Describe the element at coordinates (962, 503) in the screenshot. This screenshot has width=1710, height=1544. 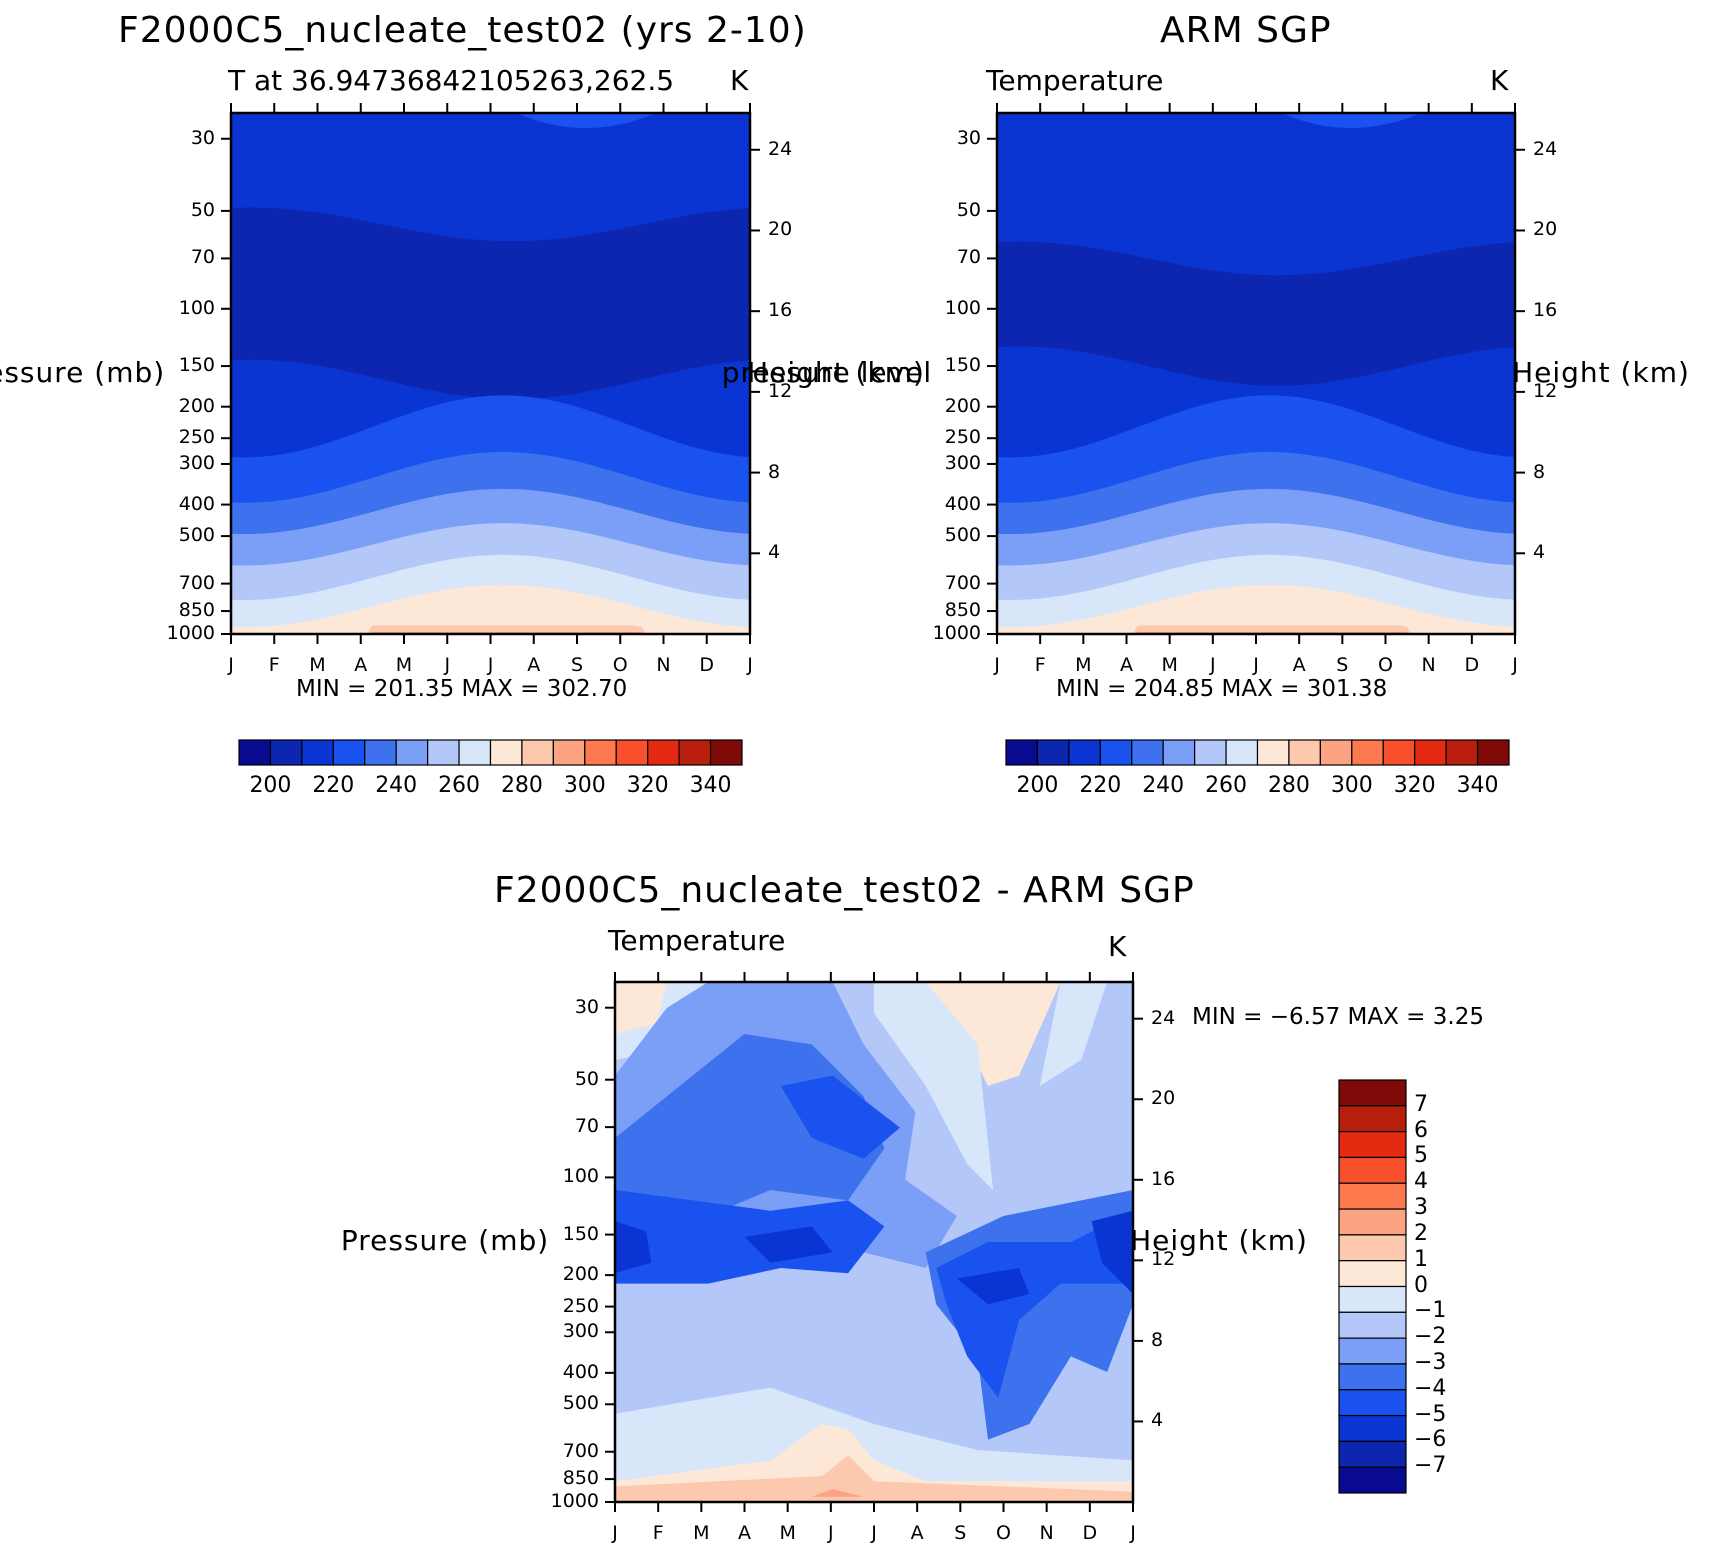
I see `panel2-ytick-label: 400` at that location.